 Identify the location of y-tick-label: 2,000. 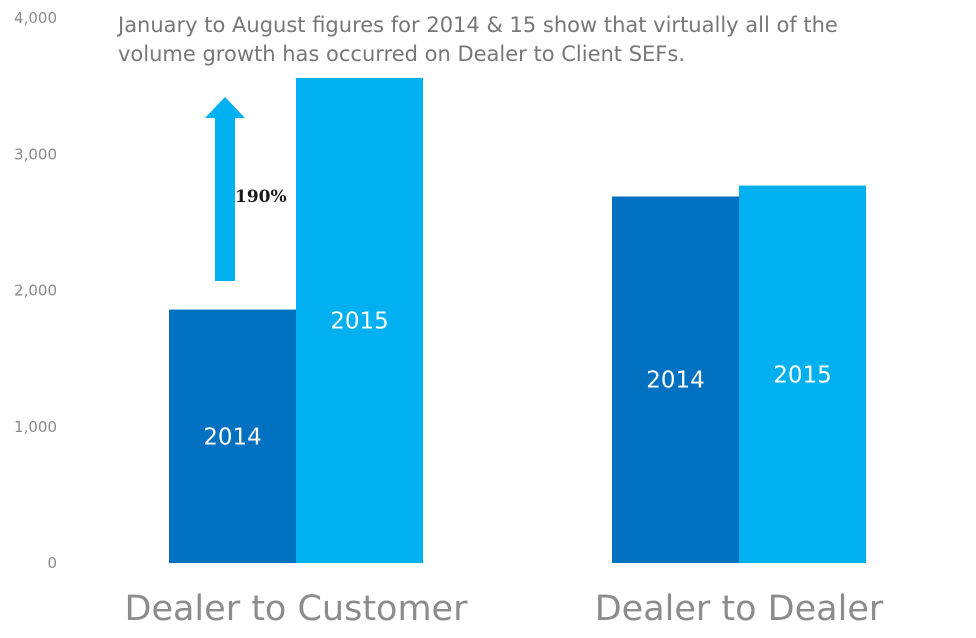
(35, 291).